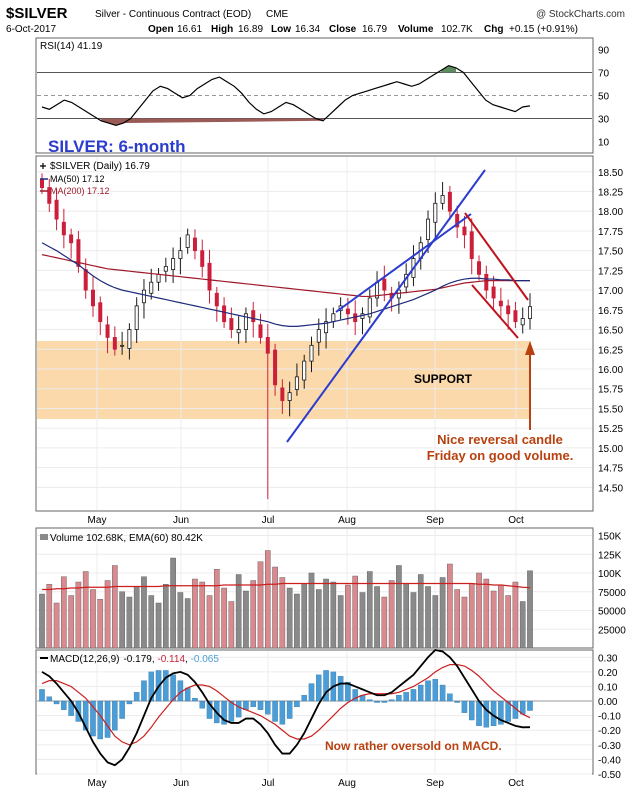  Describe the element at coordinates (610, 555) in the screenshot. I see `volume-tick-label: 125K` at that location.